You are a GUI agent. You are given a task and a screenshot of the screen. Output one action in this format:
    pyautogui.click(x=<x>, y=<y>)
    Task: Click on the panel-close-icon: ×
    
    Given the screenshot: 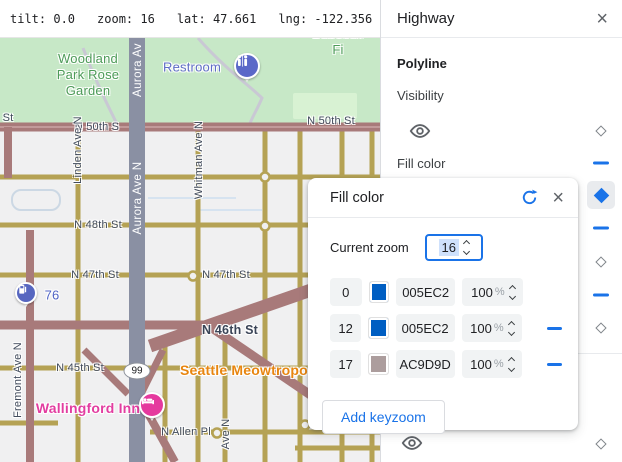 What is the action you would take?
    pyautogui.click(x=602, y=18)
    